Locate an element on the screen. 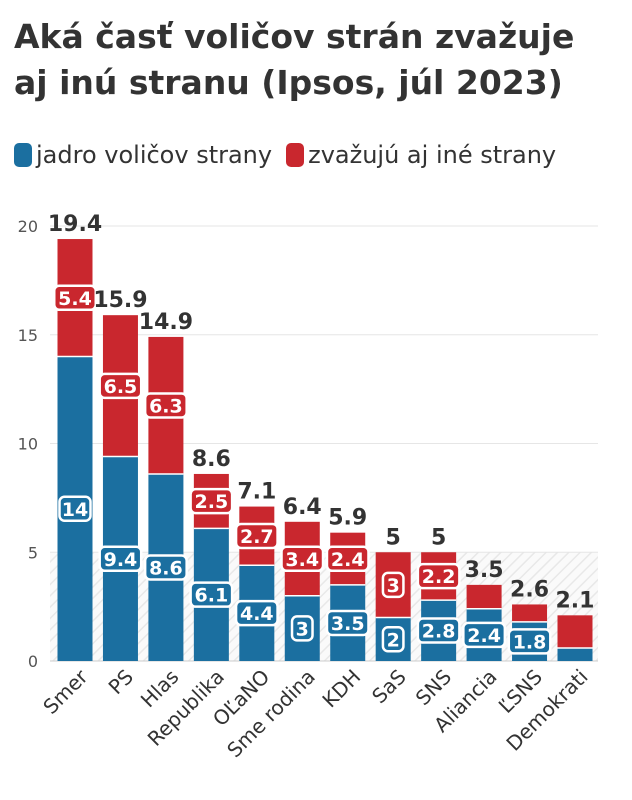  y-tick-label: 5 is located at coordinates (33, 552).